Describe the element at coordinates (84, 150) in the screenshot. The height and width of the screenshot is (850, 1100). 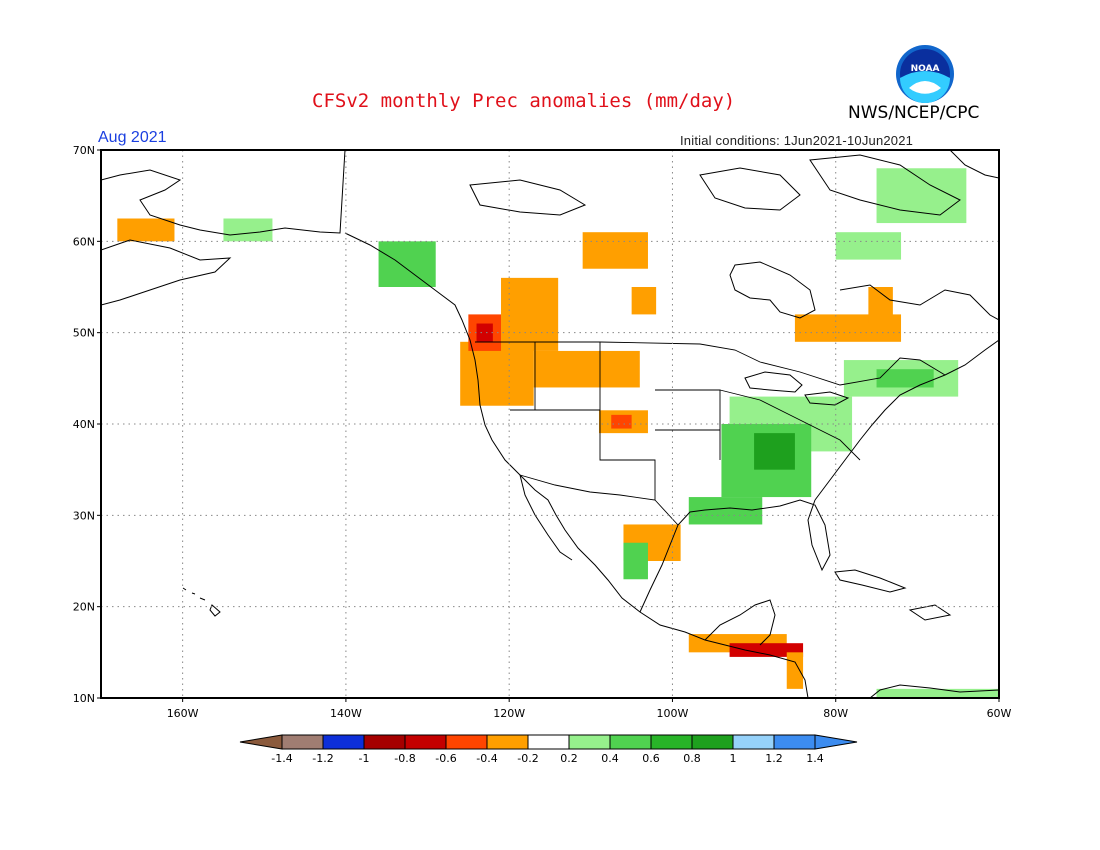
I see `lat-tick-label: 70N` at that location.